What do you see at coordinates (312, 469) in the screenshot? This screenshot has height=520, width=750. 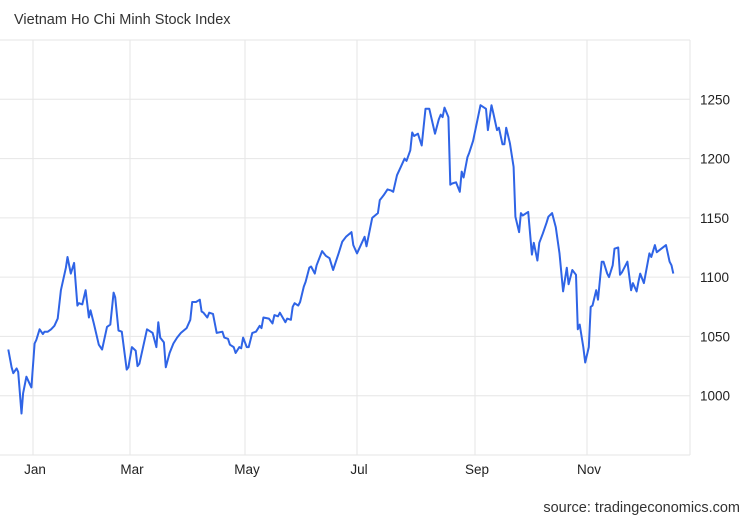 I see `x-axis: Jan Mar May Jul Sep Nov` at bounding box center [312, 469].